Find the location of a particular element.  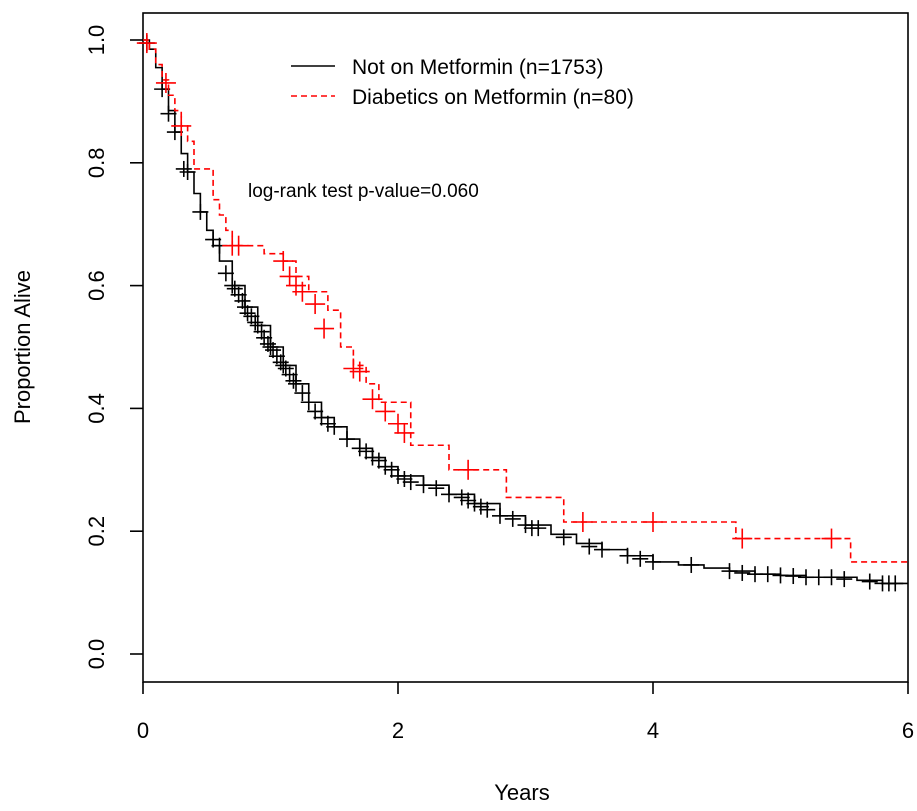

y-tick-label: 0.6 is located at coordinates (96, 285).